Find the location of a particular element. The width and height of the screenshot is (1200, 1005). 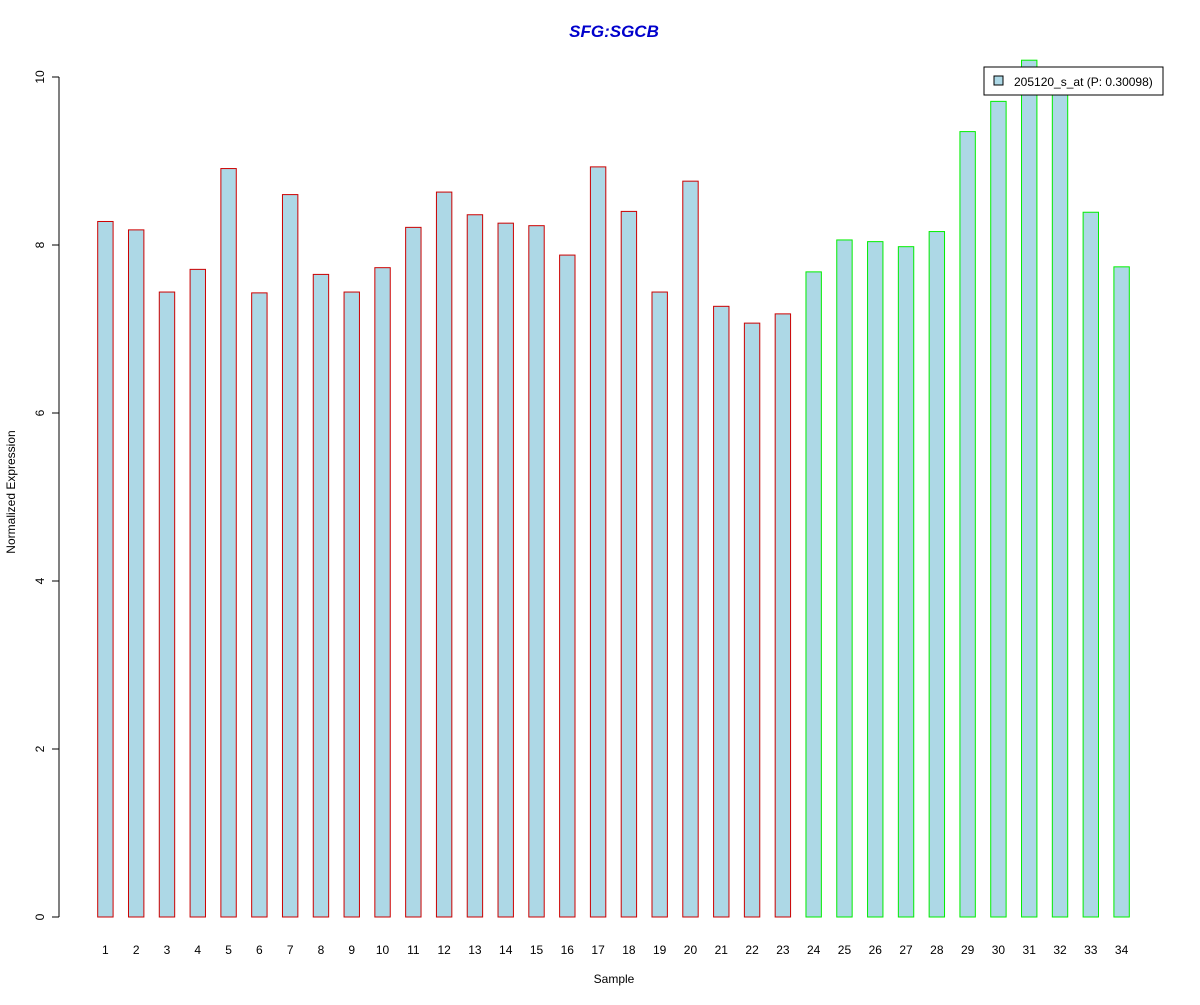

x-axis-tick-label: 29 is located at coordinates (968, 950).